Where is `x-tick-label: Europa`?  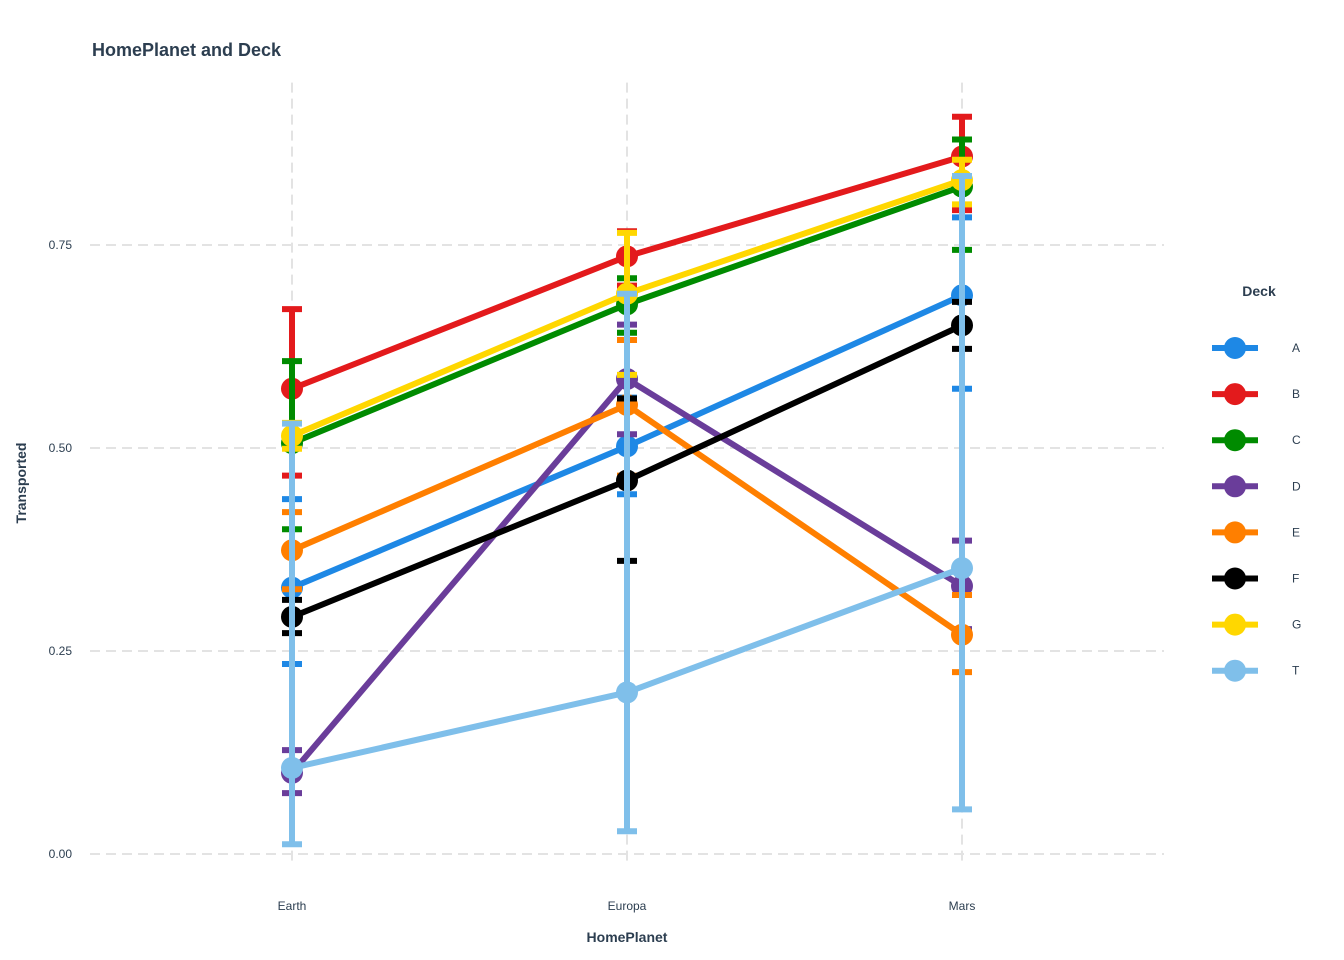 x-tick-label: Europa is located at coordinates (627, 906).